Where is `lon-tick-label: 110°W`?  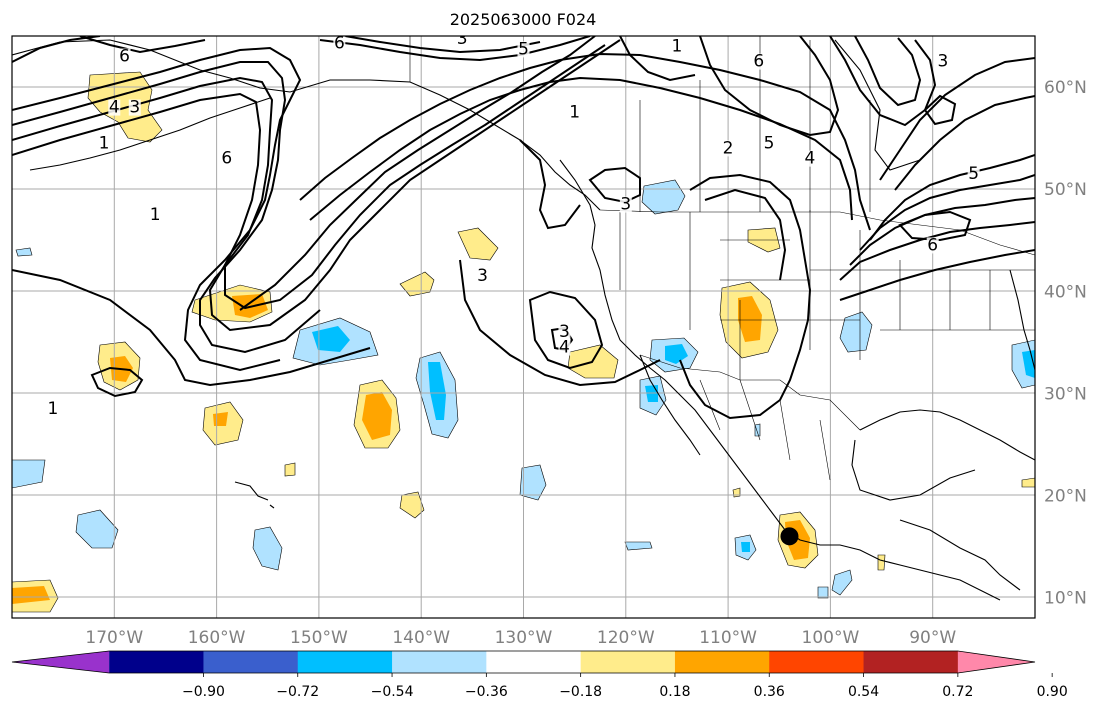 lon-tick-label: 110°W is located at coordinates (728, 638).